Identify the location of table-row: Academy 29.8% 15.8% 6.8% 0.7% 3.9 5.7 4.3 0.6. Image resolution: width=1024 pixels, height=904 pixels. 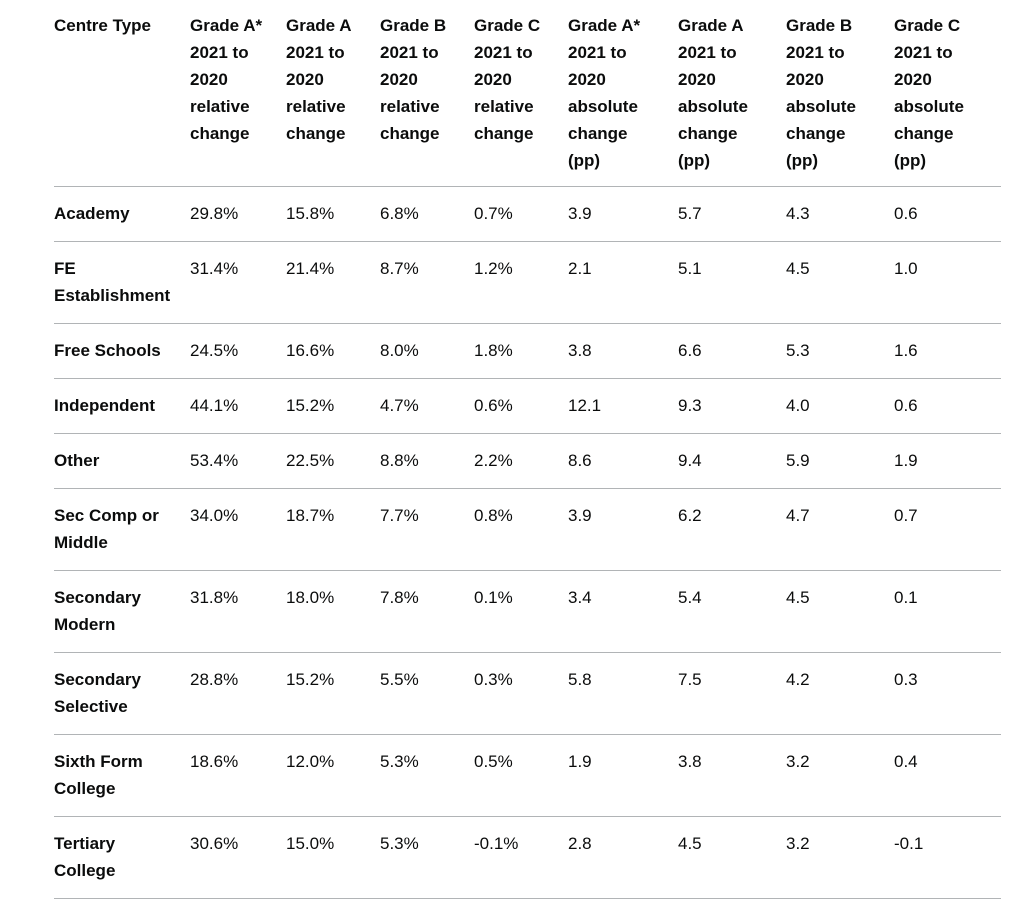
(527, 214).